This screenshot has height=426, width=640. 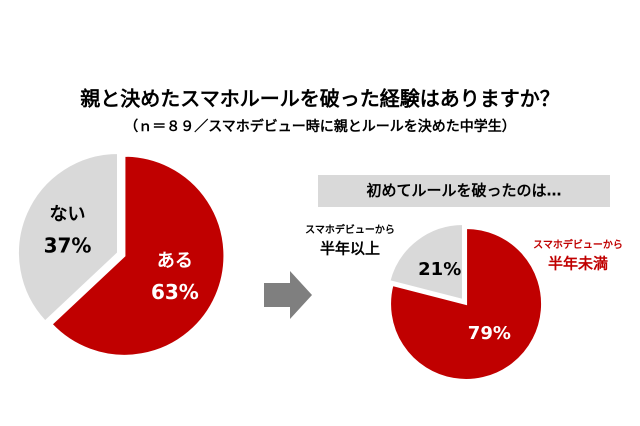 I want to click on value-label: 79%, so click(x=489, y=333).